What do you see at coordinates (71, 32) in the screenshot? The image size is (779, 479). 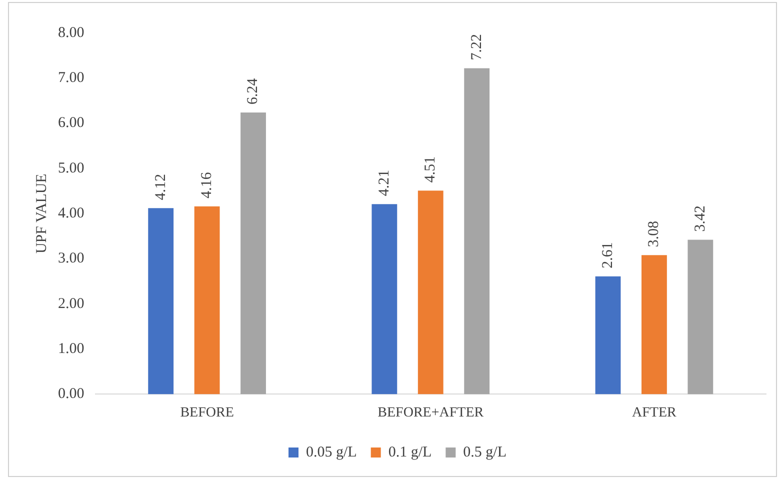 I see `y-tick-label: 8.00` at bounding box center [71, 32].